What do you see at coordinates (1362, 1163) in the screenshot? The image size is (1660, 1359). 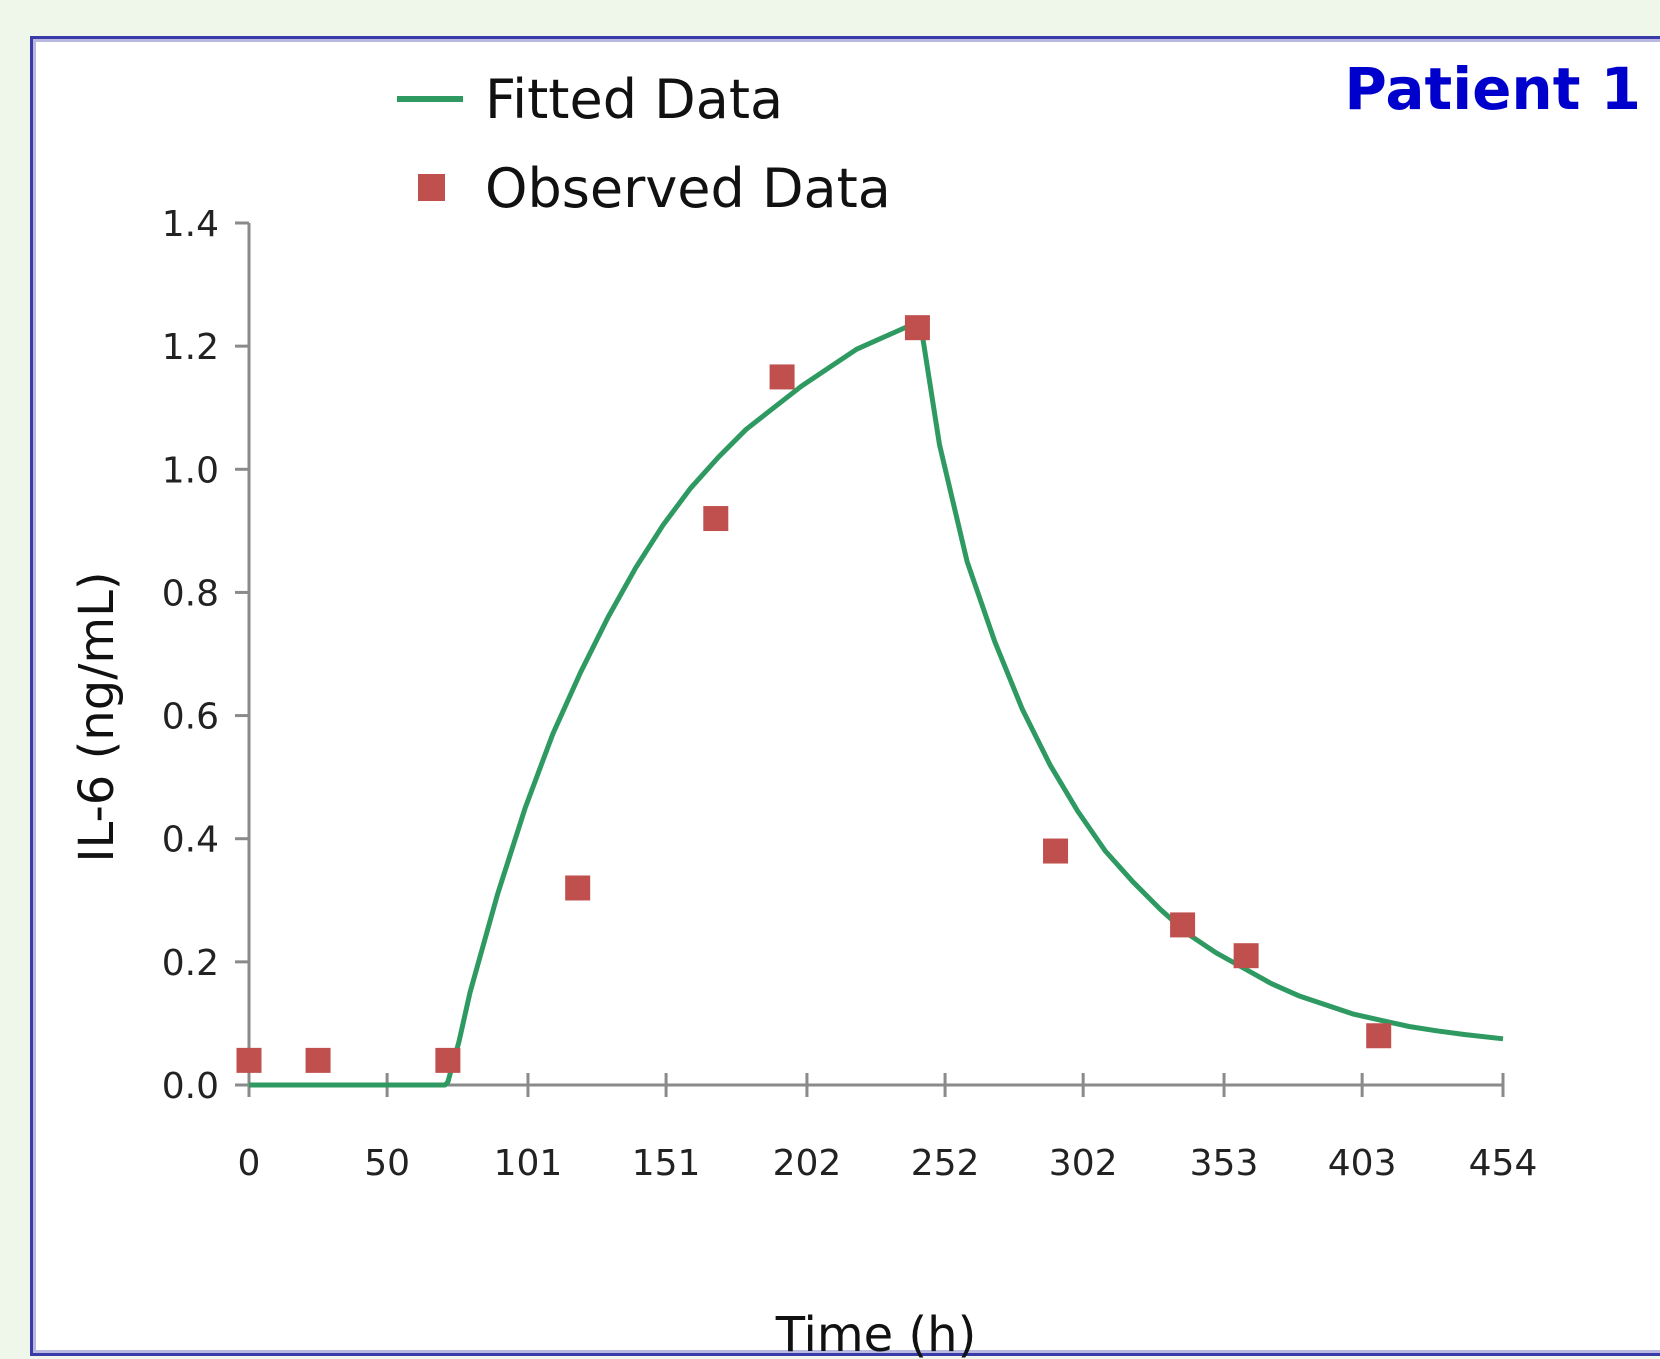 I see `x-tick-label: 403` at bounding box center [1362, 1163].